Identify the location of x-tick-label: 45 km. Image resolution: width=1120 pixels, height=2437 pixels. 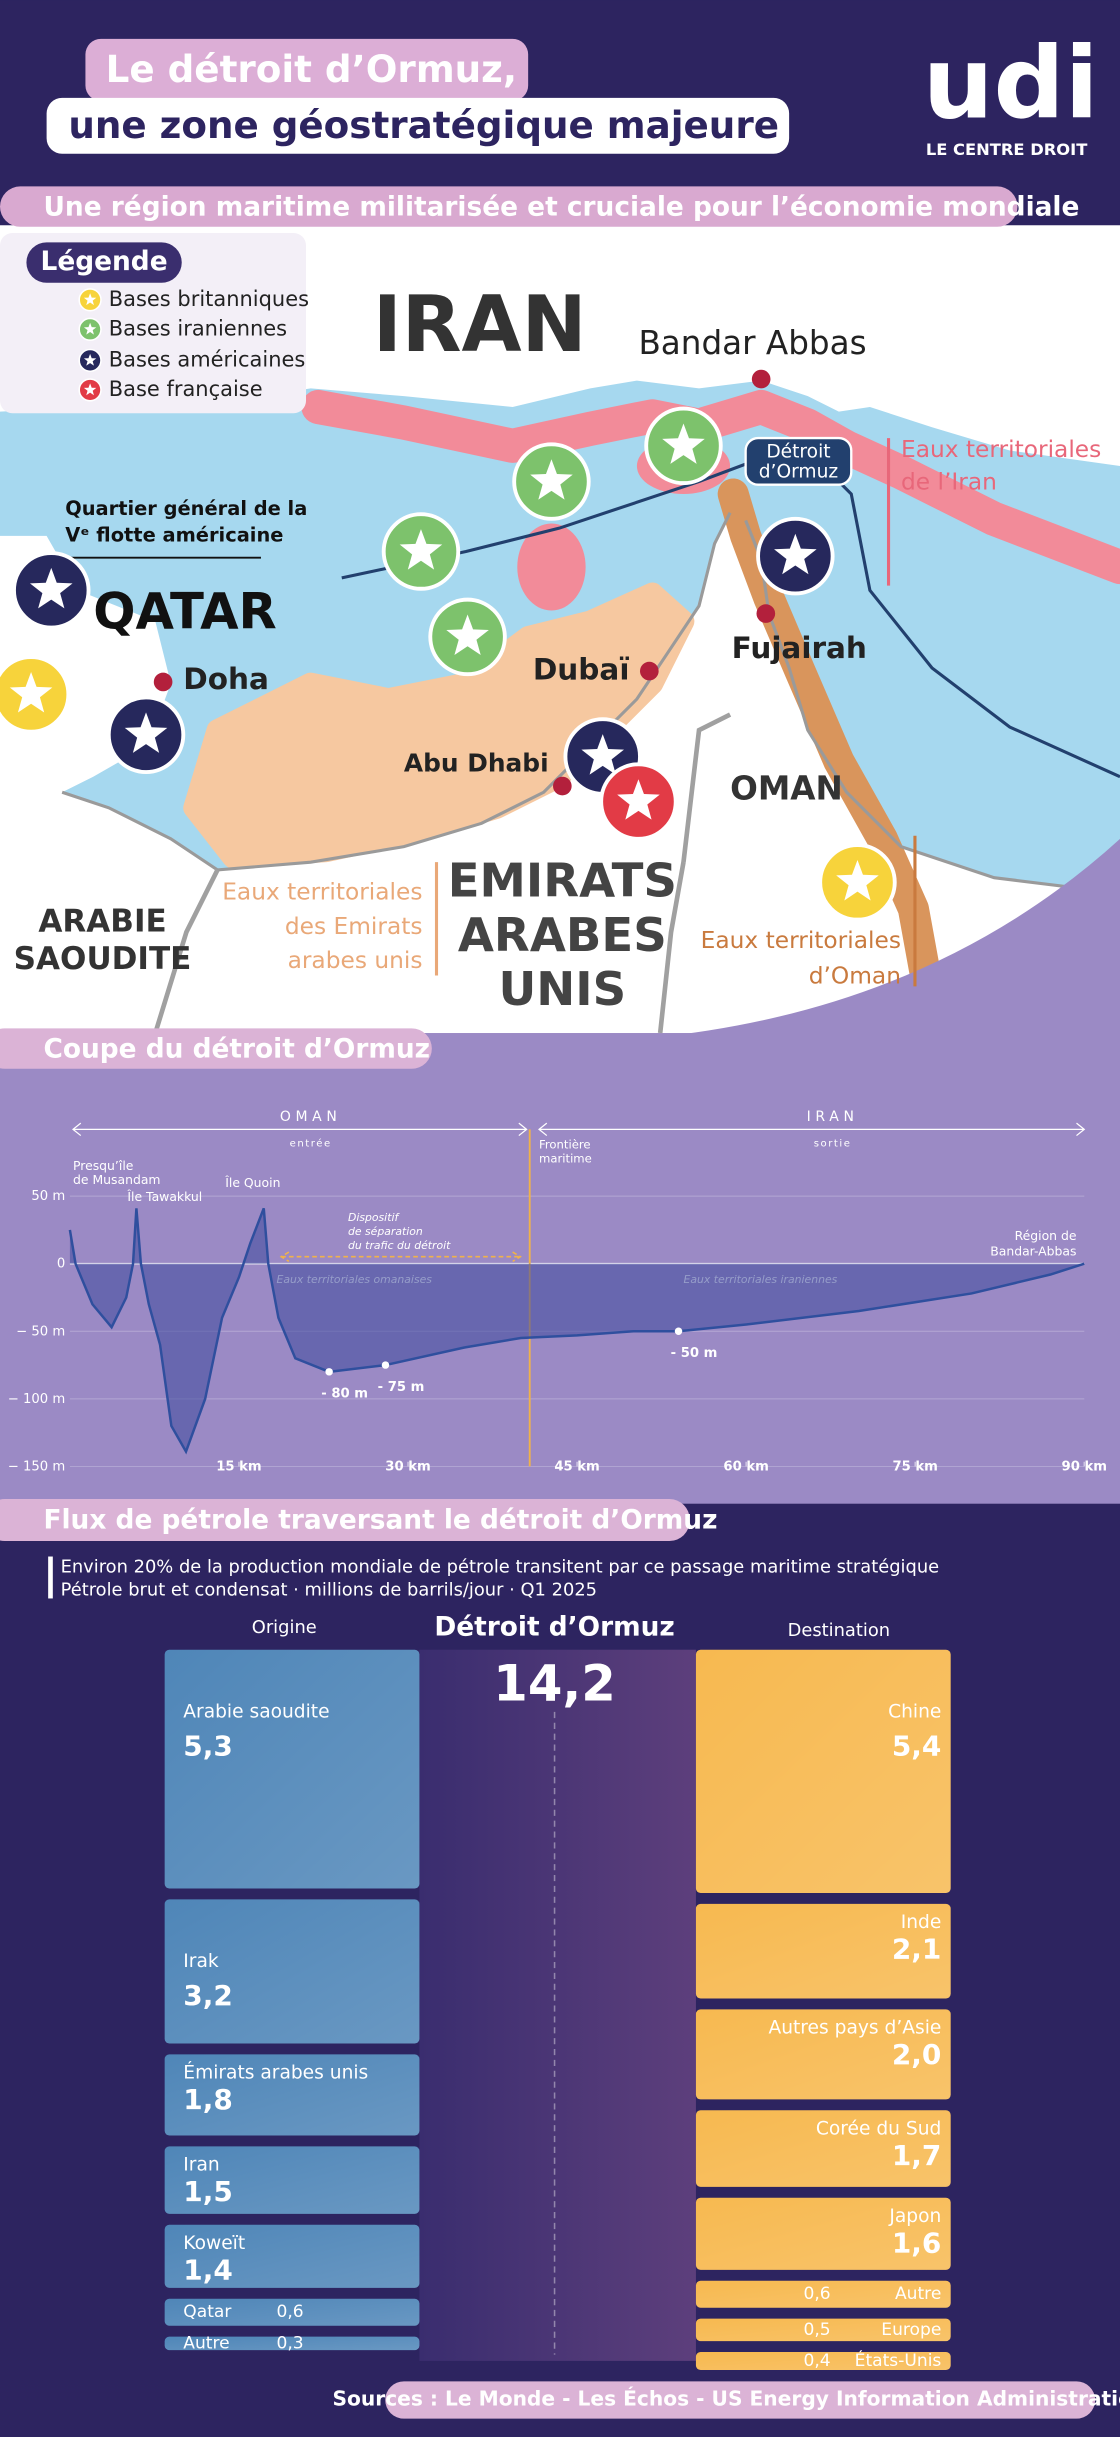
(576, 1466).